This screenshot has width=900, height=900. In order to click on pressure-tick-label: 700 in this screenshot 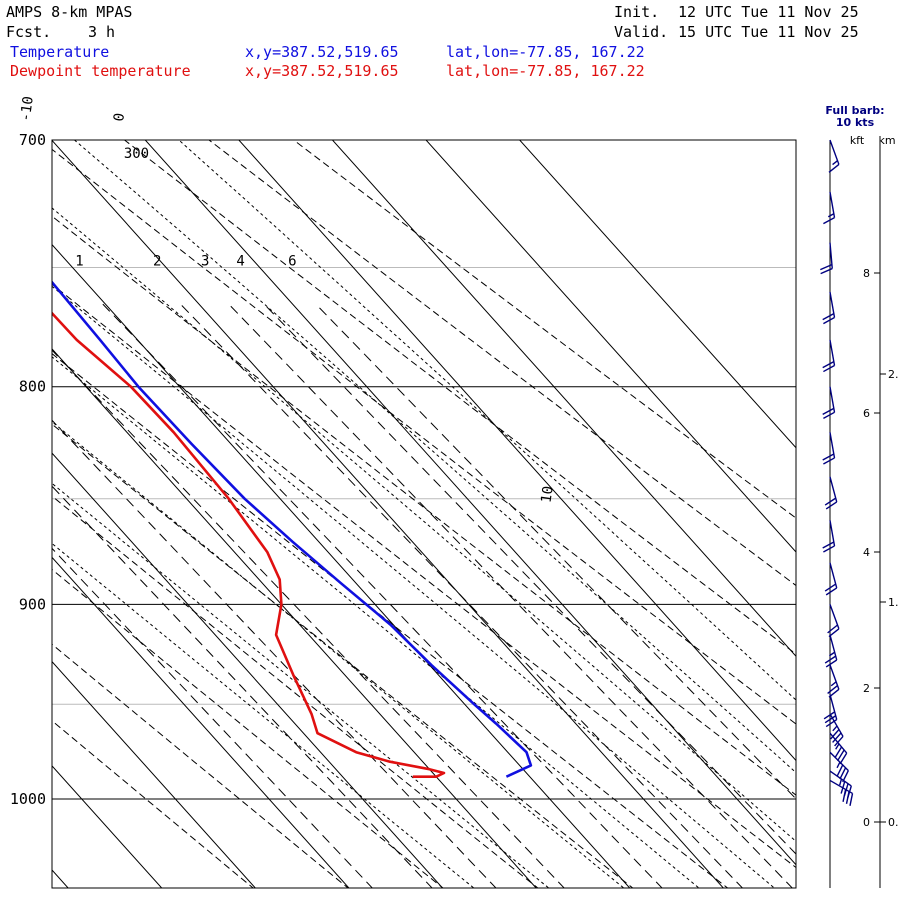, I will do `click(32, 140)`.